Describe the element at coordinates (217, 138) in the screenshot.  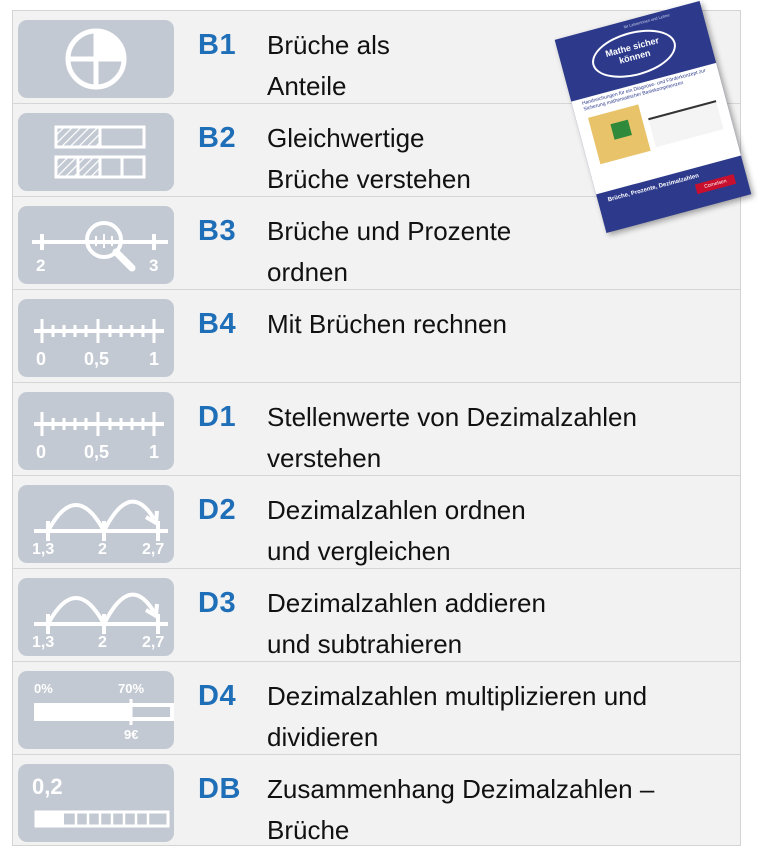
I see `topic-code: B2` at that location.